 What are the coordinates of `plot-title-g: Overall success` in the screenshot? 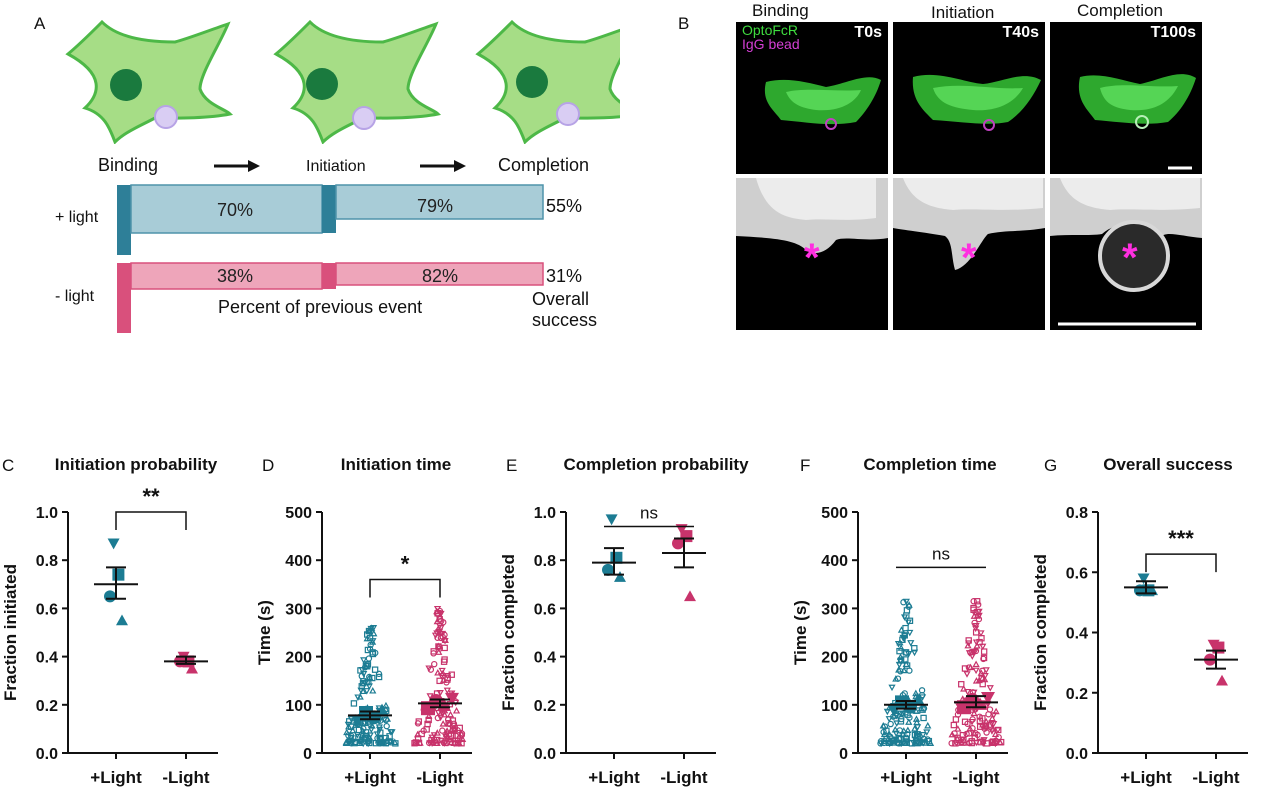 It's located at (1167, 464).